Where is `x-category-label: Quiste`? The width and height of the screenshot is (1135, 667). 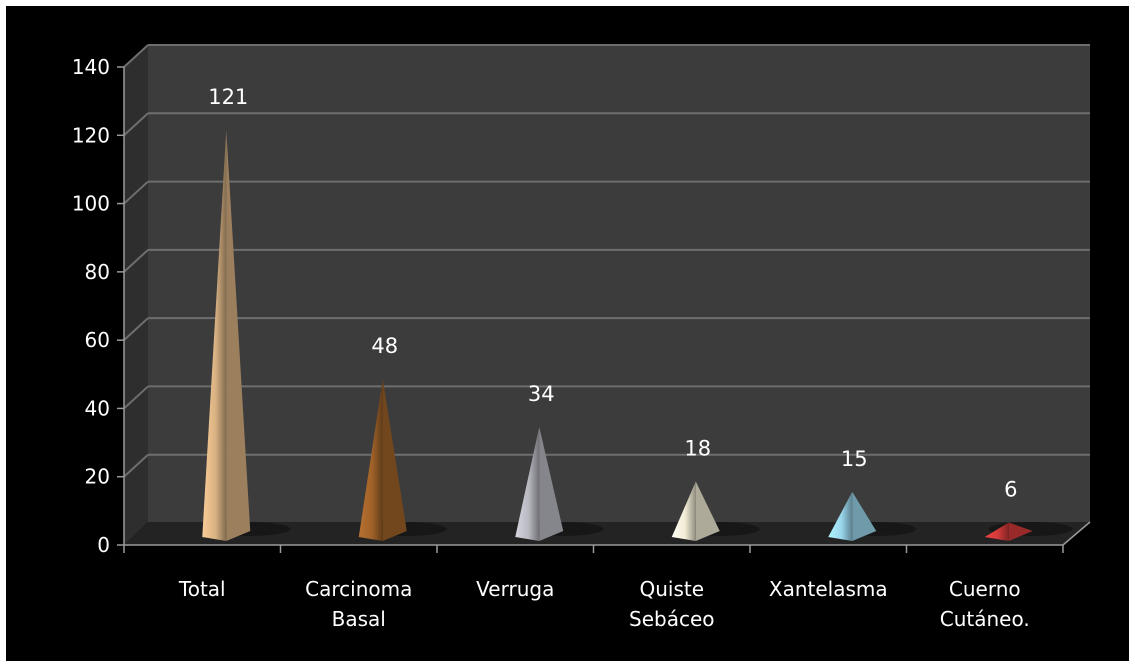 x-category-label: Quiste is located at coordinates (671, 589).